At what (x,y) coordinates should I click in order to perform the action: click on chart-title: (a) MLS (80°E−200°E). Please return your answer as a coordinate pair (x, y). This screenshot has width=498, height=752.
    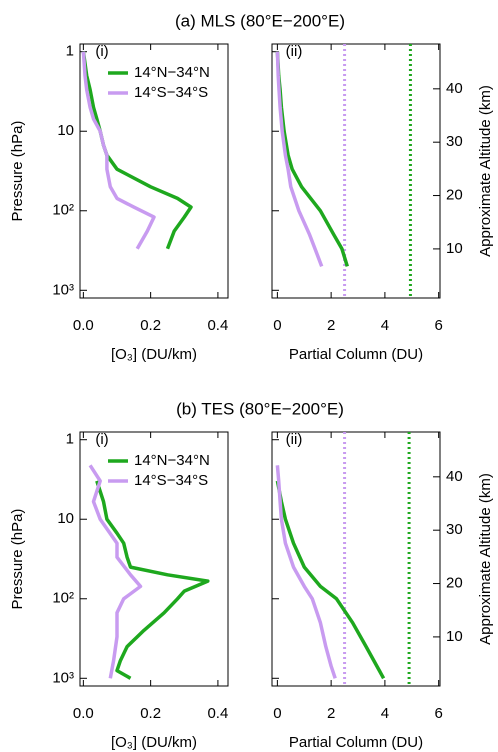
    Looking at the image, I should click on (260, 20).